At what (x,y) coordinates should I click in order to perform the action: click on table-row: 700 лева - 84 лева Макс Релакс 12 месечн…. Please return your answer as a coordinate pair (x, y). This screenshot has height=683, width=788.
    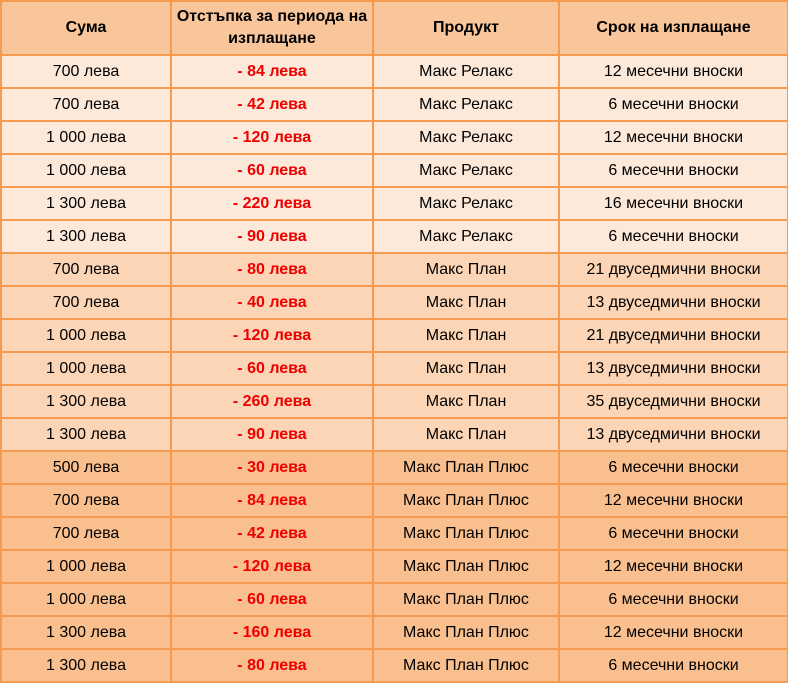
    Looking at the image, I should click on (394, 71).